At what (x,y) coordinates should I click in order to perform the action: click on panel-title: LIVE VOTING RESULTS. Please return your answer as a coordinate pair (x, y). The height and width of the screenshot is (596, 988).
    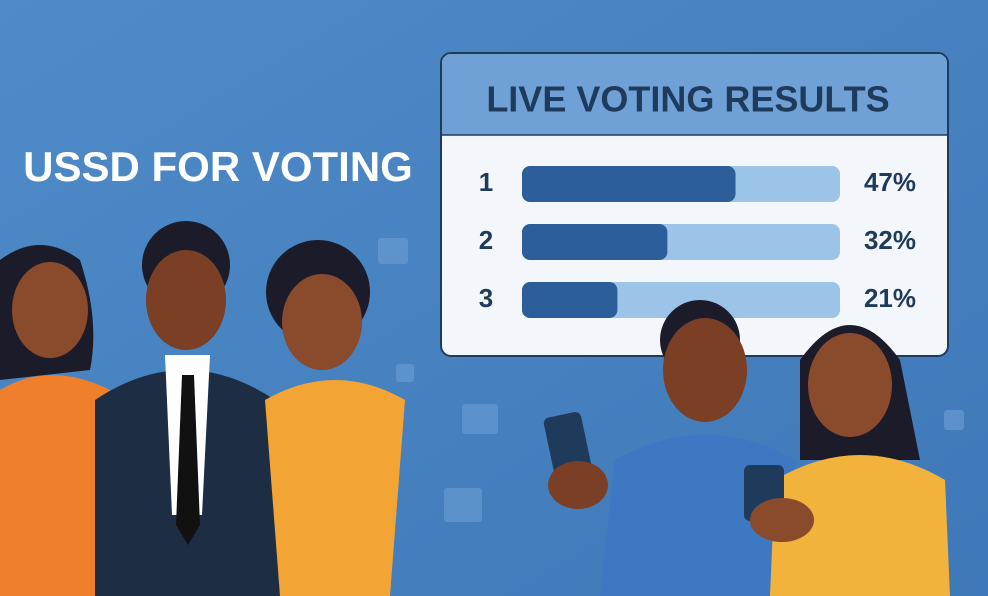
    Looking at the image, I should click on (687, 99).